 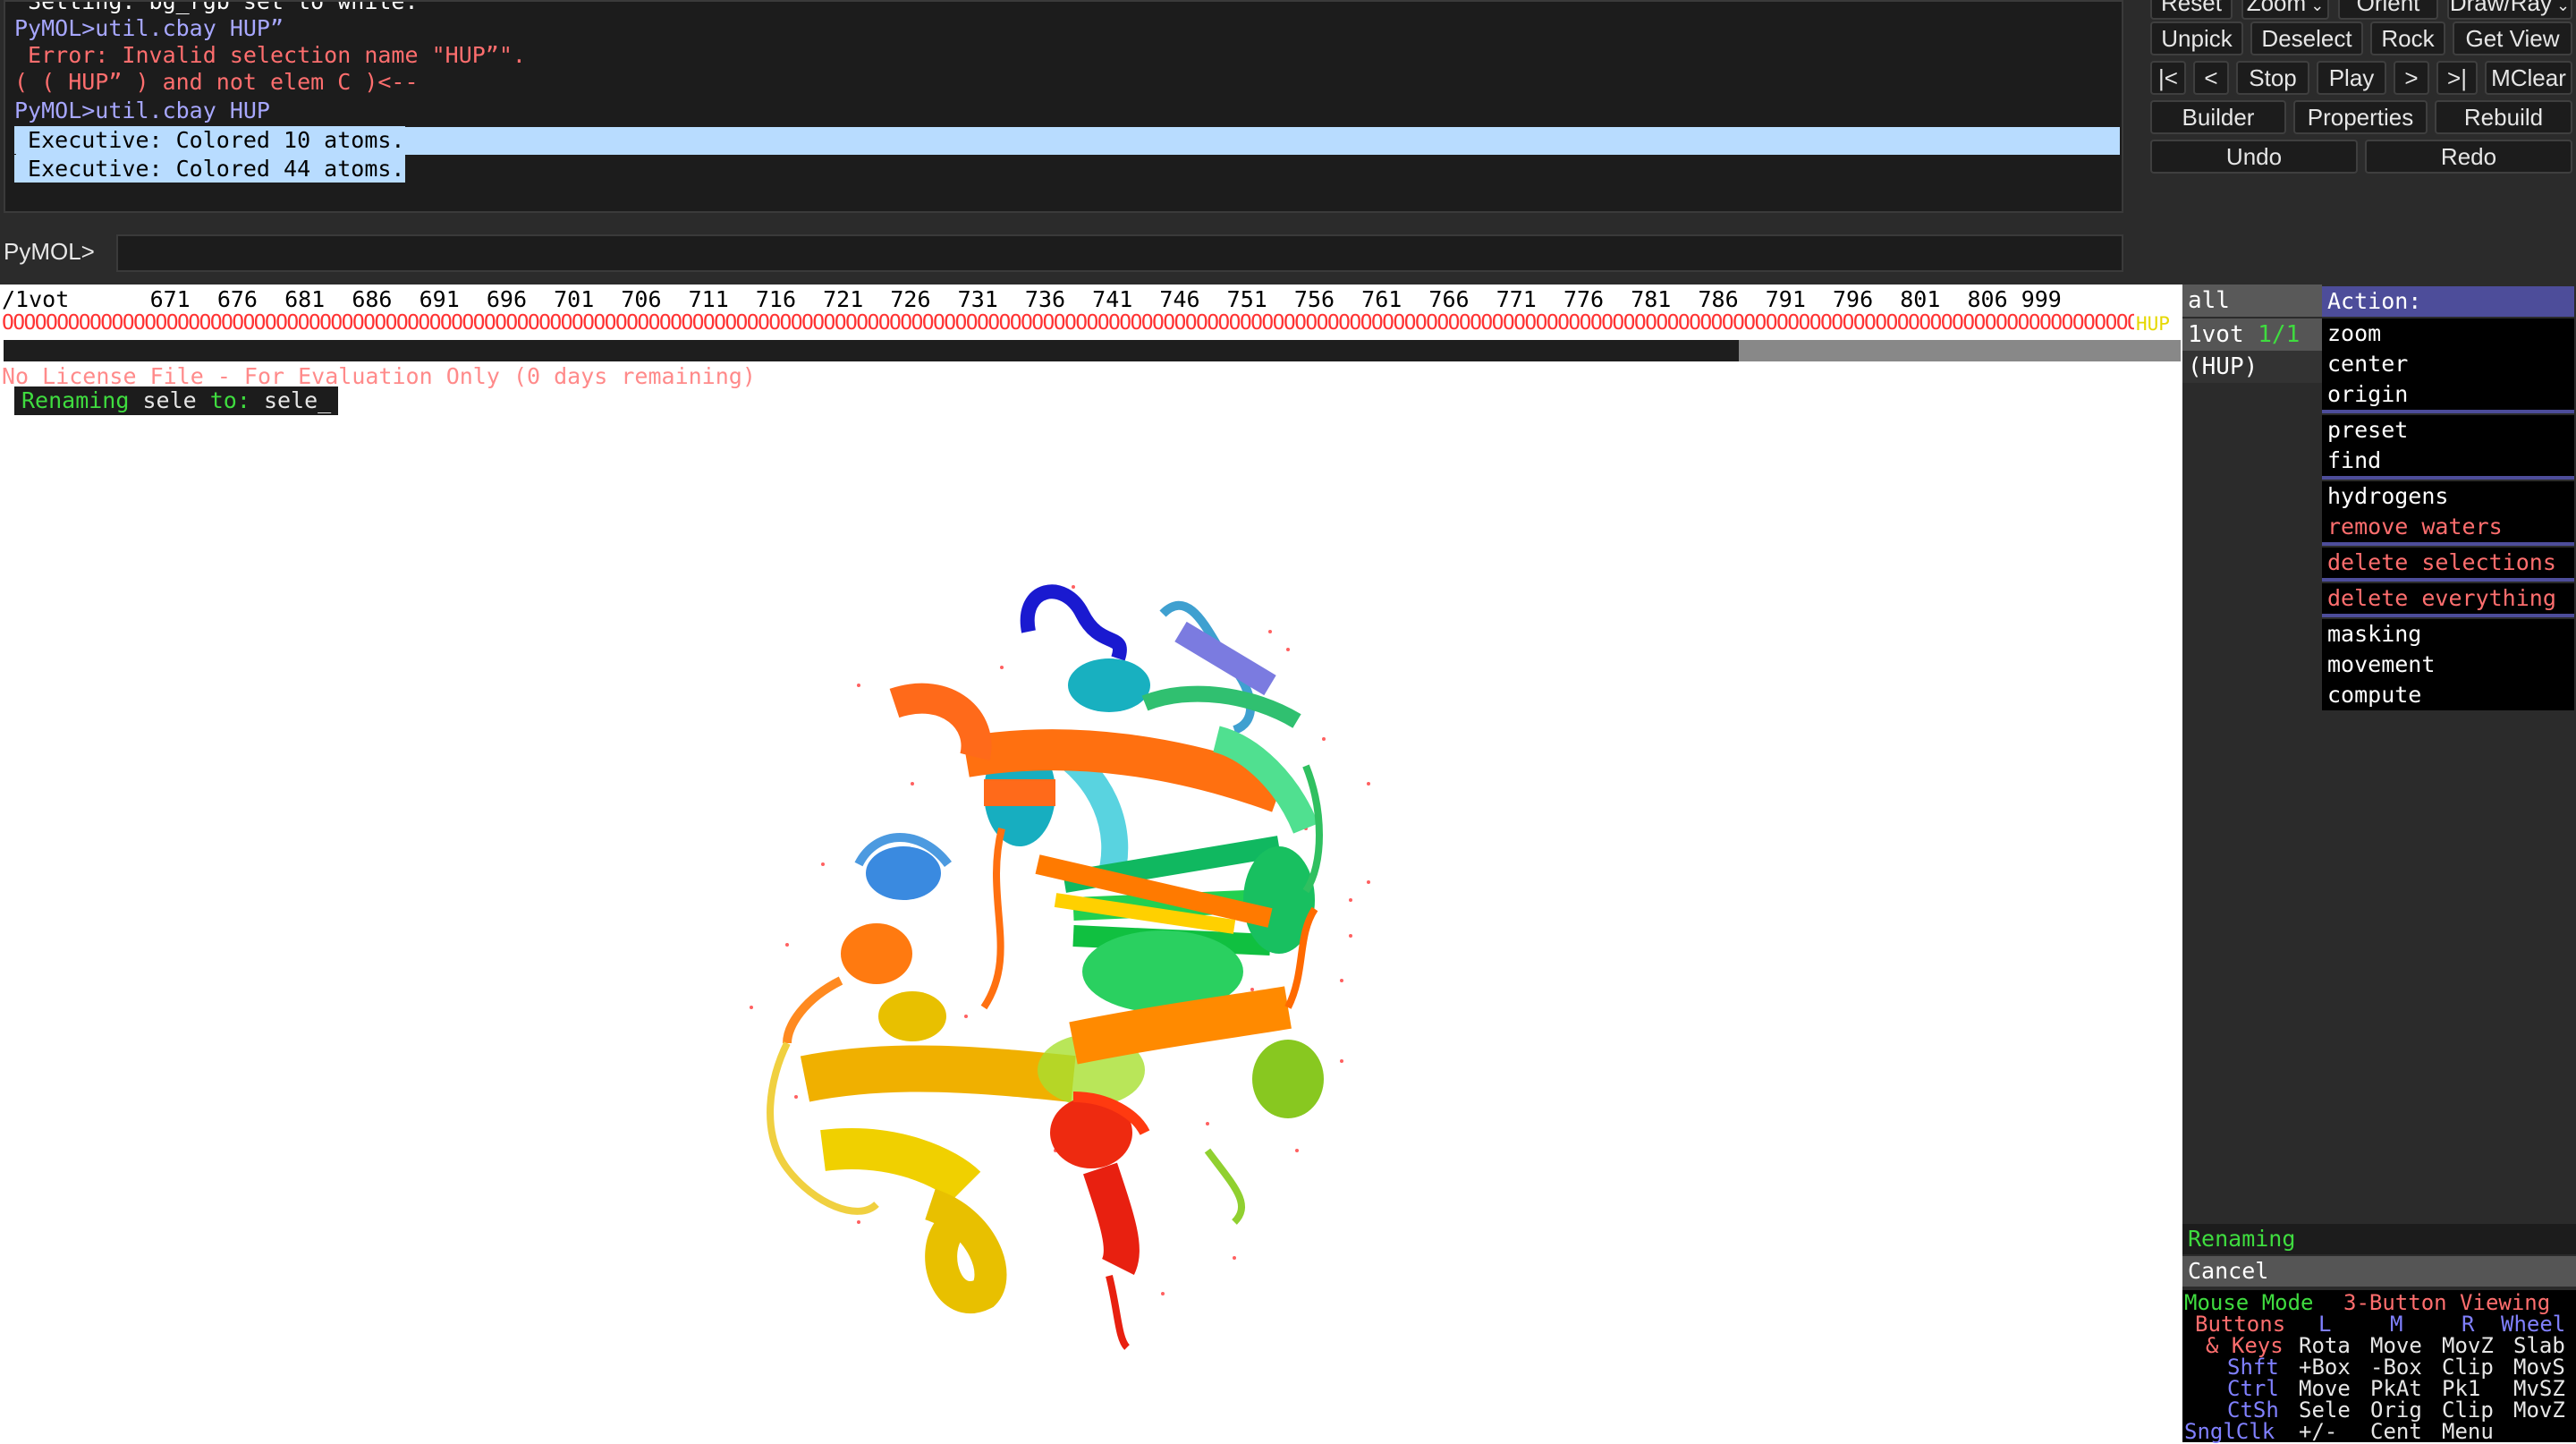 I want to click on sequence-scrollbar-thumb, so click(x=1960, y=350).